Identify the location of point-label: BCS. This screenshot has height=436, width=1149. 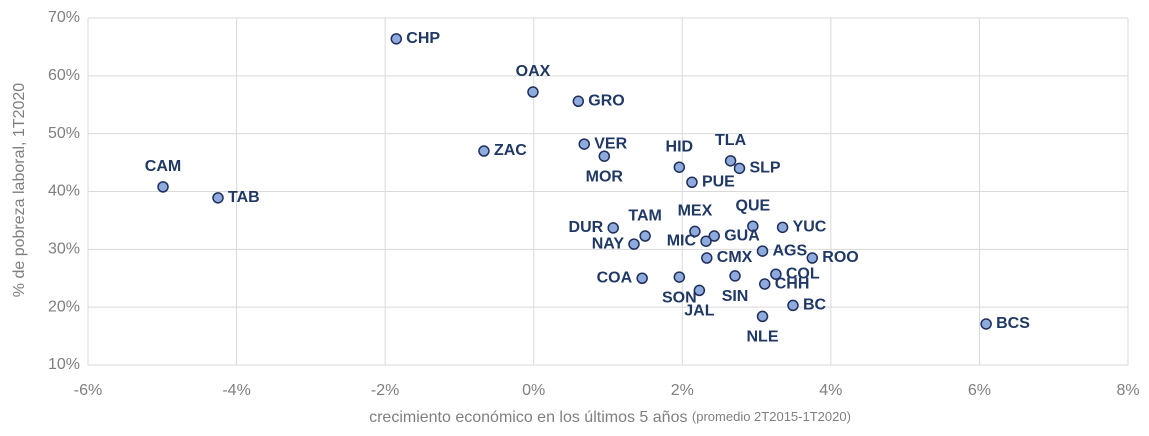
(1013, 323).